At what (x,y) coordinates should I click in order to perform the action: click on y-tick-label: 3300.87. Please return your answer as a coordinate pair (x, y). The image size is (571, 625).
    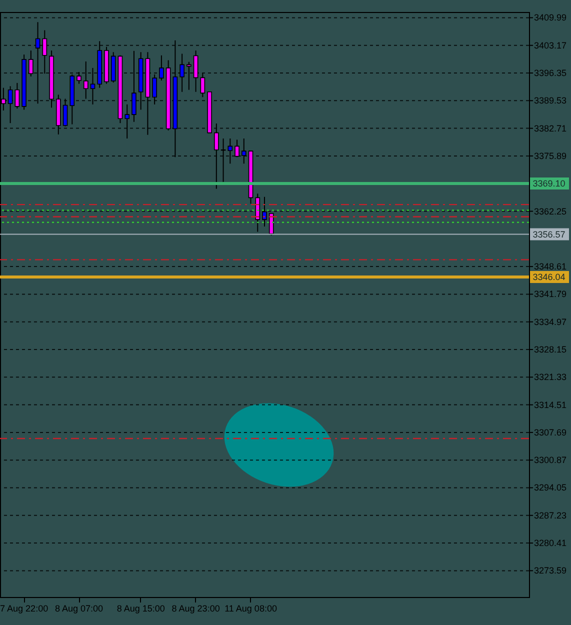
    Looking at the image, I should click on (550, 460).